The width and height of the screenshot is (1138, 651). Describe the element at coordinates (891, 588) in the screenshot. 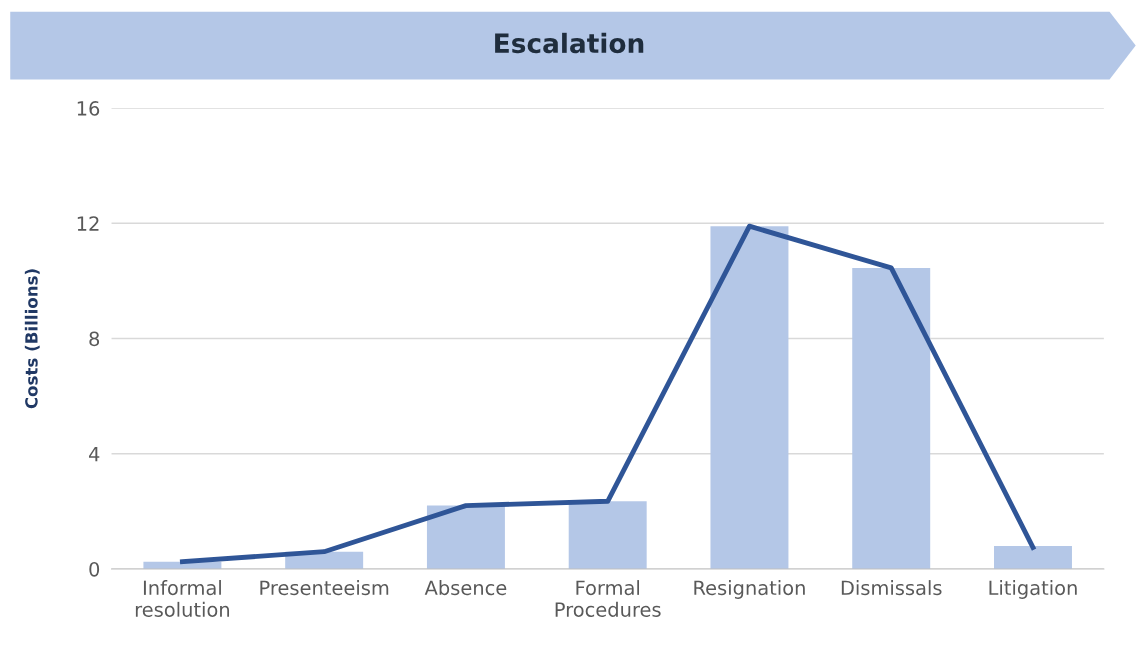

I see `x-tick-label: Dismissals` at that location.